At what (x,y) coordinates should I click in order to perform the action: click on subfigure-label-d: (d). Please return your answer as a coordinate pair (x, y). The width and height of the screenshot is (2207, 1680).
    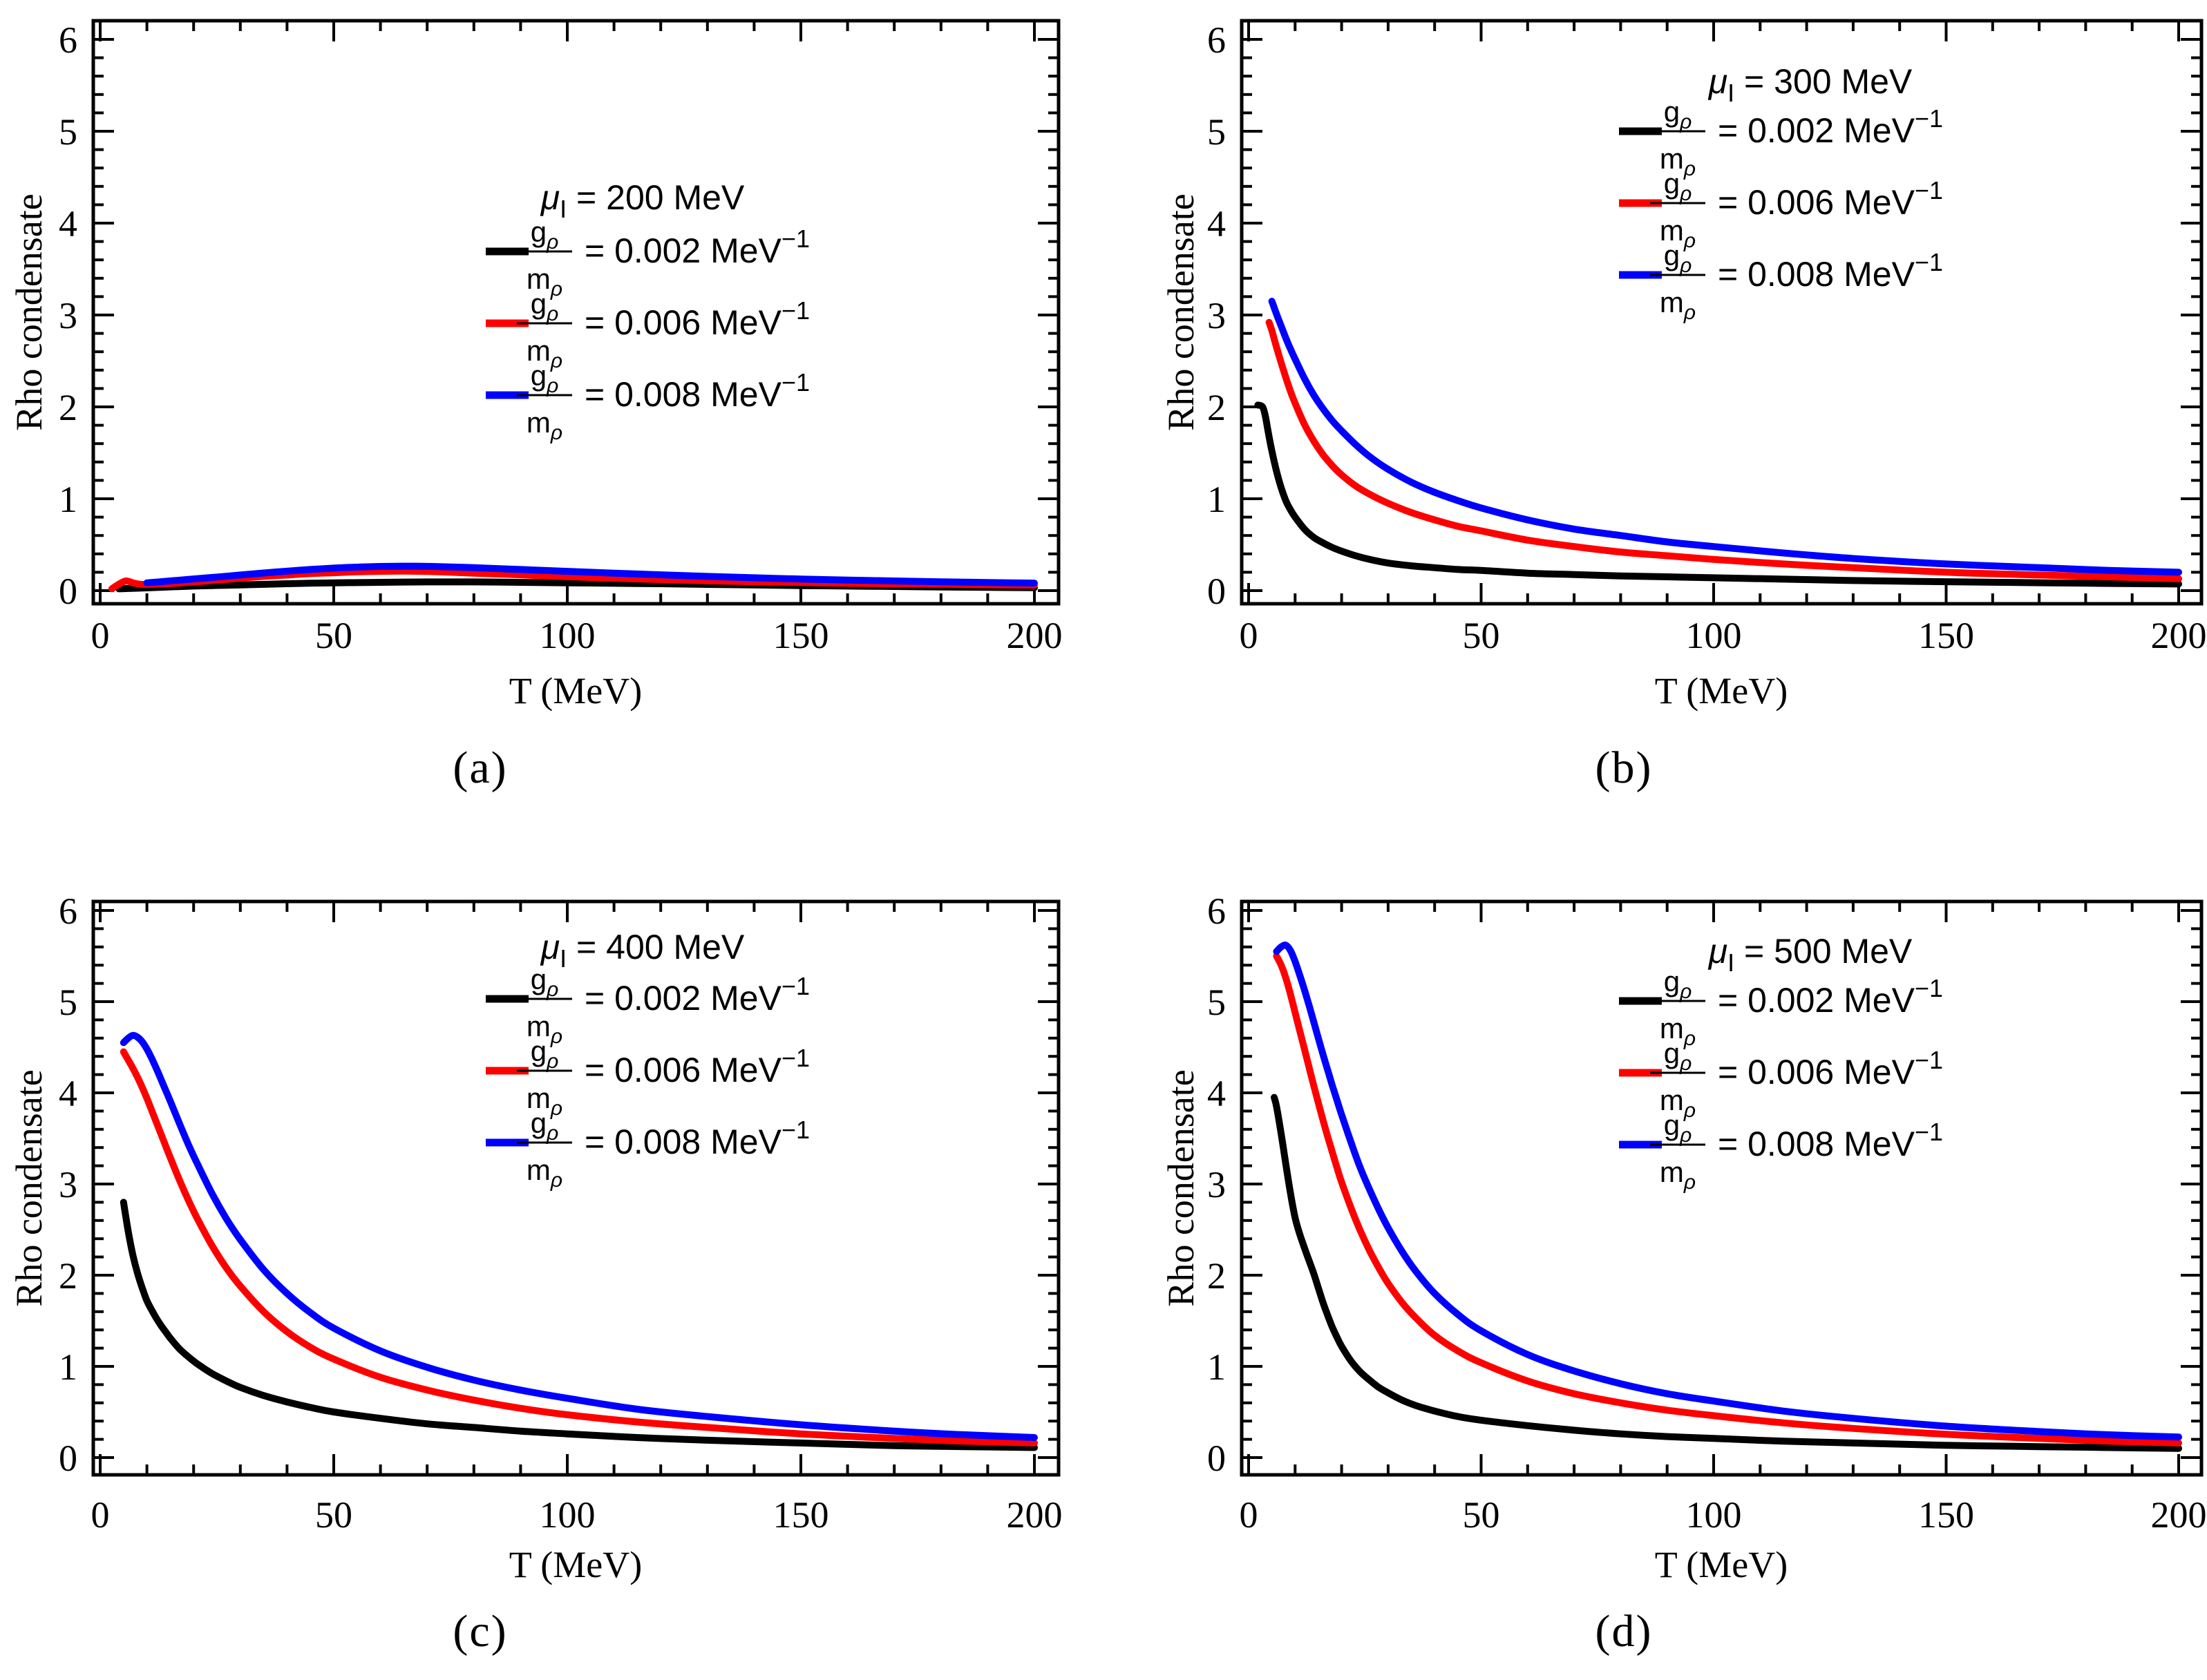
    Looking at the image, I should click on (1624, 1631).